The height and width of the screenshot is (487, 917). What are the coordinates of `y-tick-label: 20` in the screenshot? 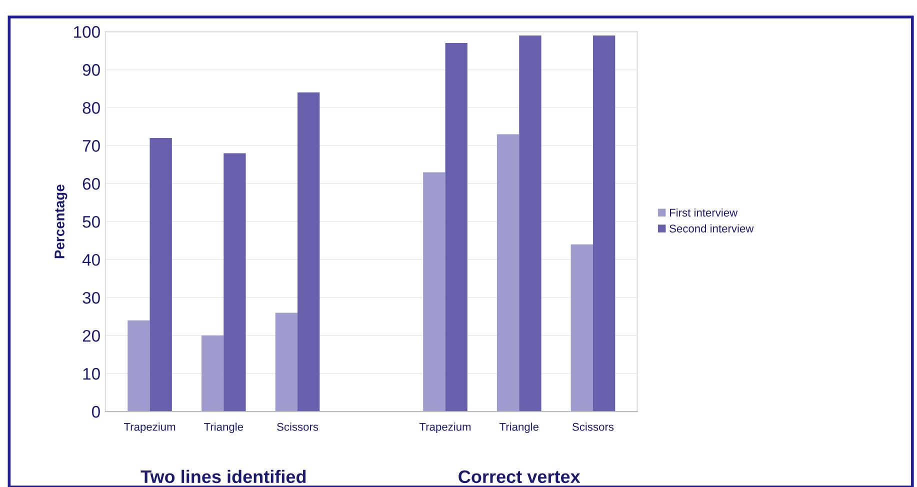 It's located at (91, 336).